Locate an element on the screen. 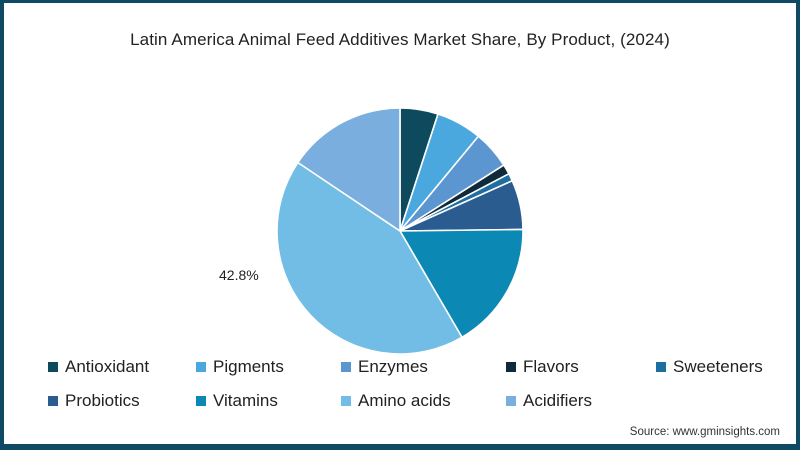  legend-label: Probiotics is located at coordinates (102, 400).